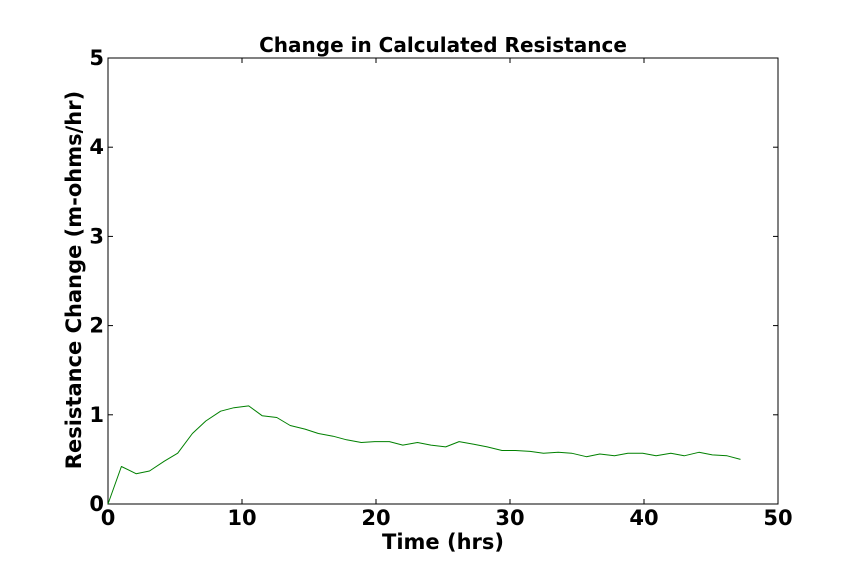 Image resolution: width=864 pixels, height=576 pixels. What do you see at coordinates (96, 236) in the screenshot?
I see `y-tick-label: 3` at bounding box center [96, 236].